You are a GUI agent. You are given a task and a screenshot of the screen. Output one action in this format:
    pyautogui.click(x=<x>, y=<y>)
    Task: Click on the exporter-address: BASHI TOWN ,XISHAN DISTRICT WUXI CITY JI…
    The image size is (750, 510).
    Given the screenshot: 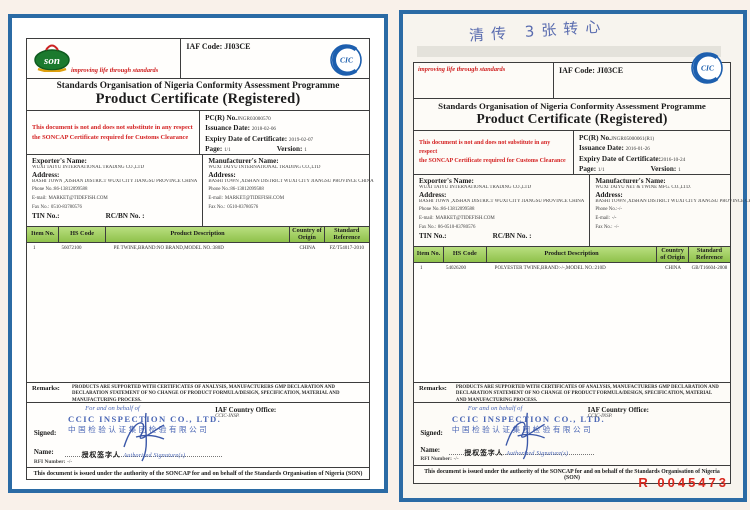 What is the action you would take?
    pyautogui.click(x=502, y=201)
    